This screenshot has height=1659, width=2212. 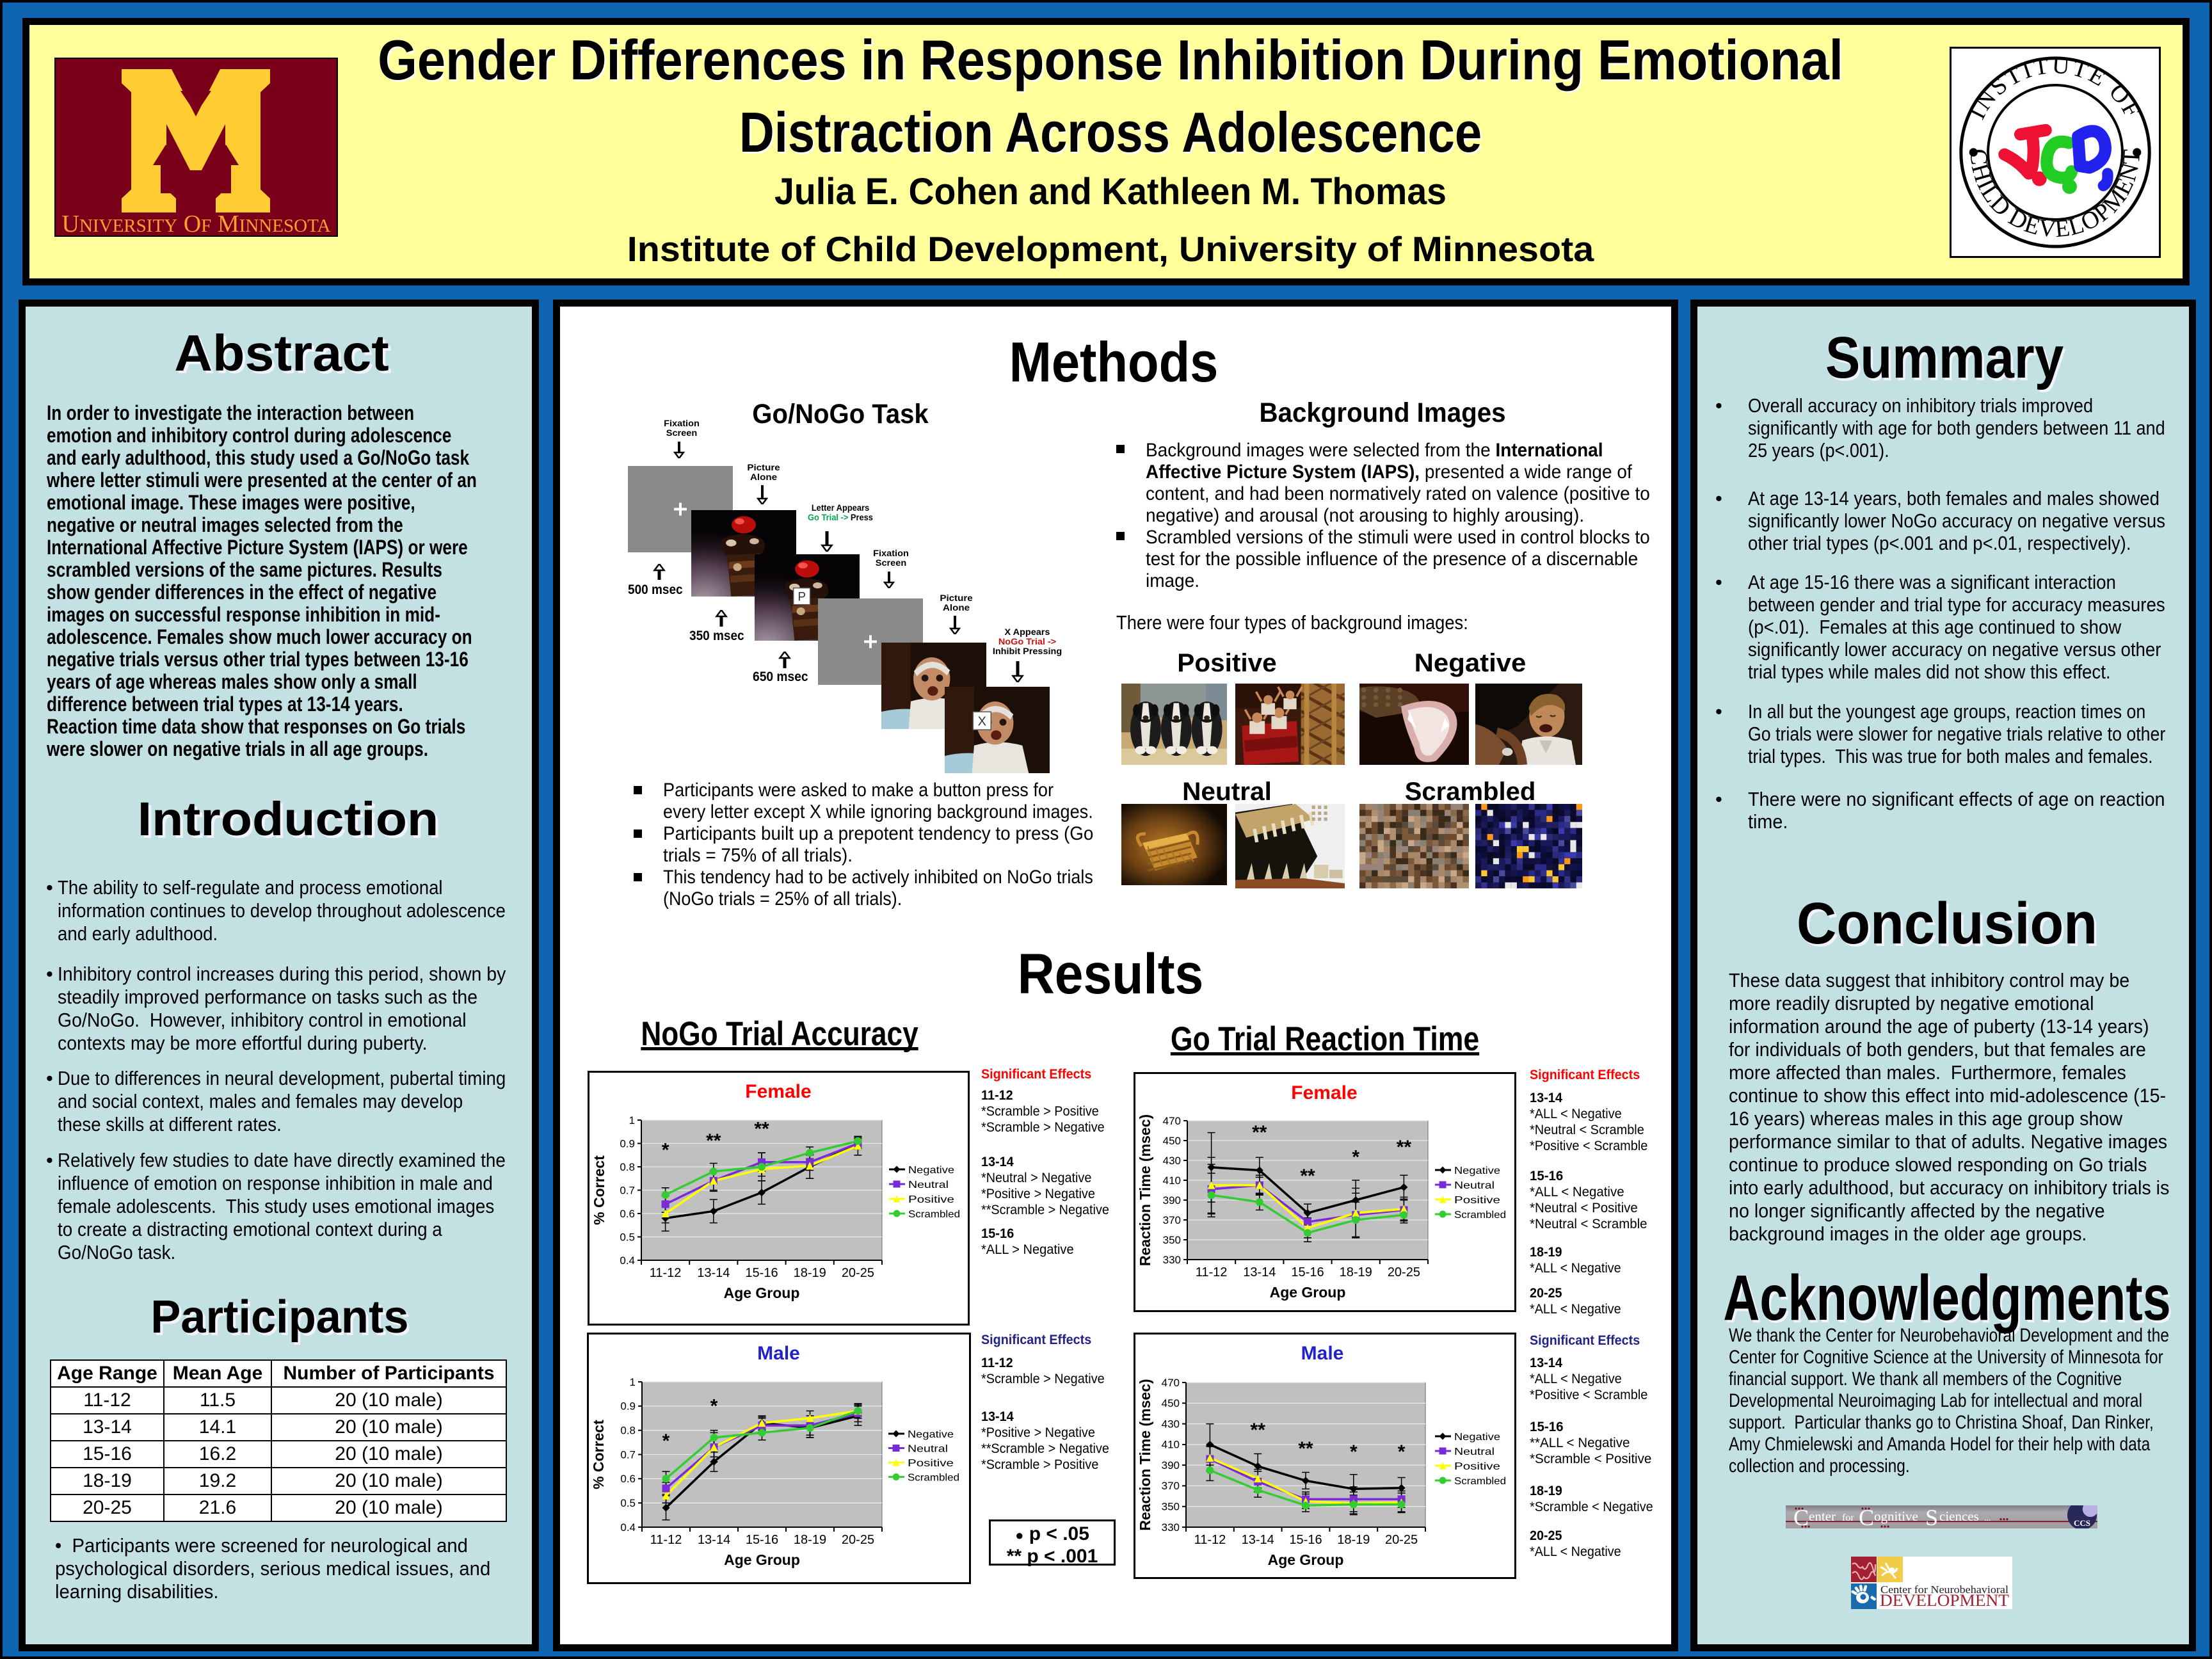 I want to click on svg-text: X, so click(x=982, y=721).